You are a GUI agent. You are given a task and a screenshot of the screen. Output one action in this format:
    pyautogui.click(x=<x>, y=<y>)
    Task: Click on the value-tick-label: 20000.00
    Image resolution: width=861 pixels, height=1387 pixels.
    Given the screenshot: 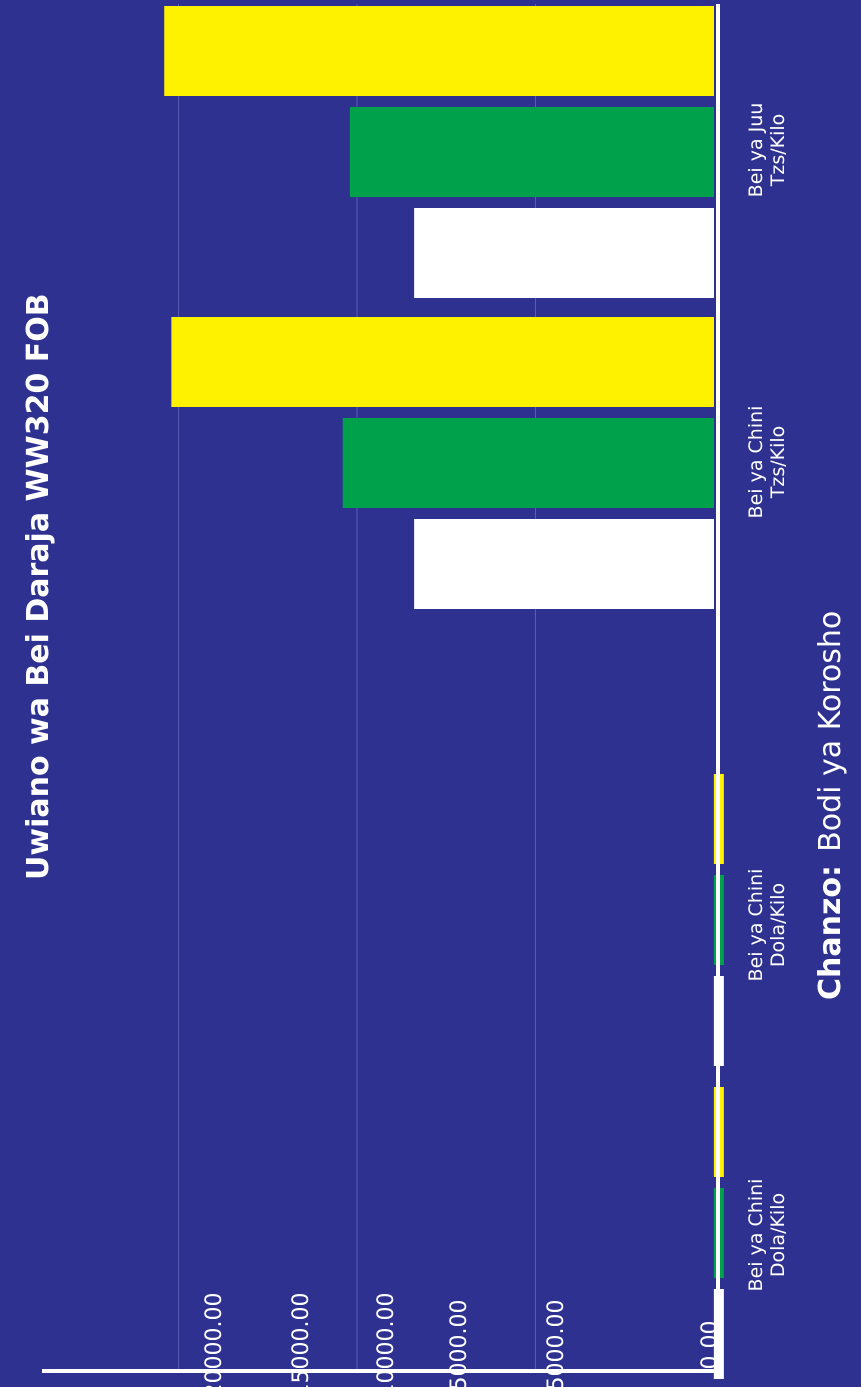 What is the action you would take?
    pyautogui.click(x=214, y=1340)
    